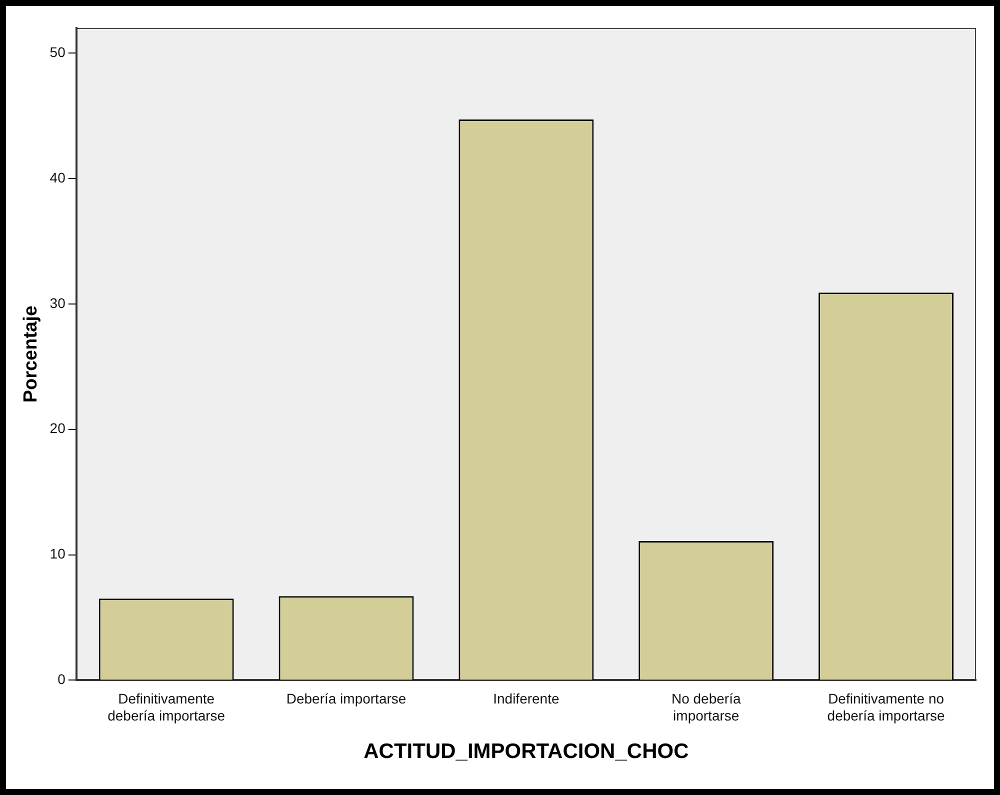 Image resolution: width=1000 pixels, height=795 pixels. I want to click on y-tick-label: 10, so click(58, 554).